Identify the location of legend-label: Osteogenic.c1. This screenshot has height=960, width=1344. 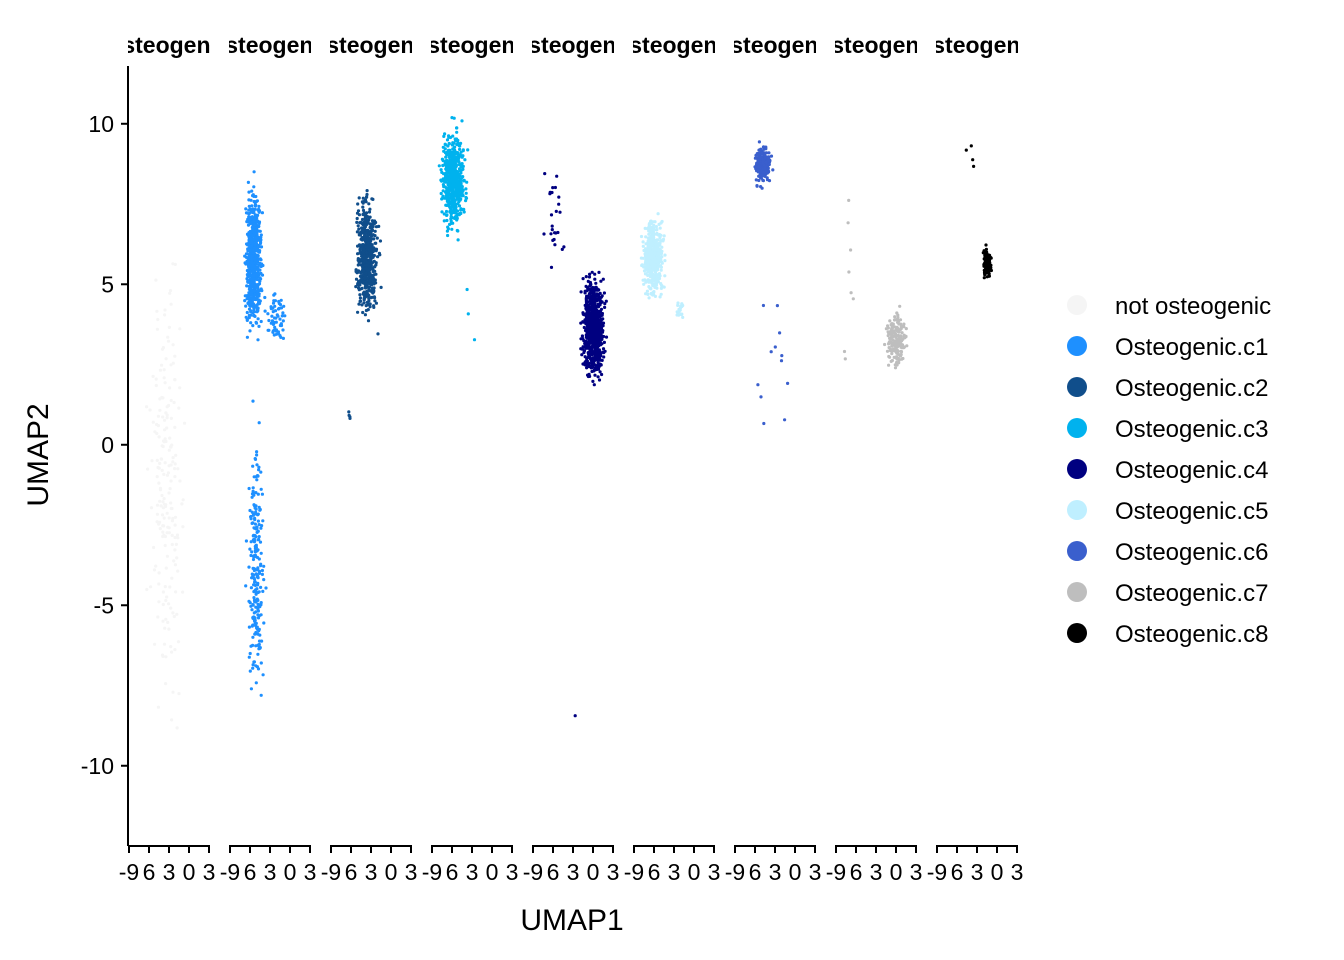
(1191, 347).